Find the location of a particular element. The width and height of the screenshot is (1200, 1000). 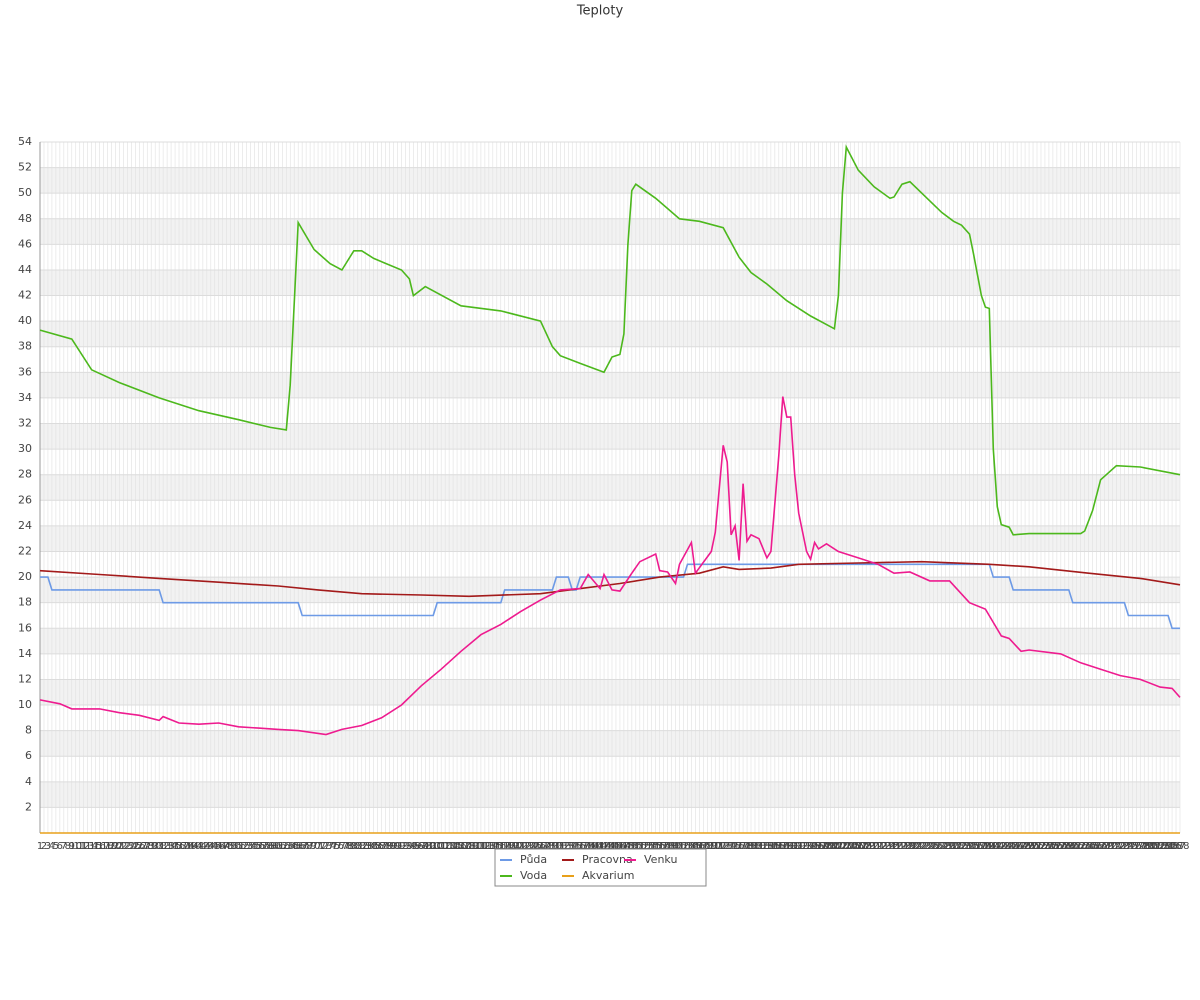

x-tick-label: 255 is located at coordinates (1048, 846).